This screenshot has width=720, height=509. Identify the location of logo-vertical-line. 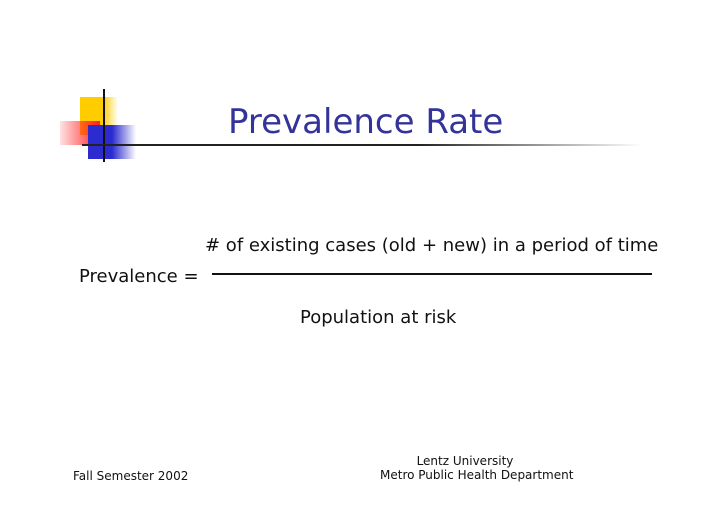
(104, 125).